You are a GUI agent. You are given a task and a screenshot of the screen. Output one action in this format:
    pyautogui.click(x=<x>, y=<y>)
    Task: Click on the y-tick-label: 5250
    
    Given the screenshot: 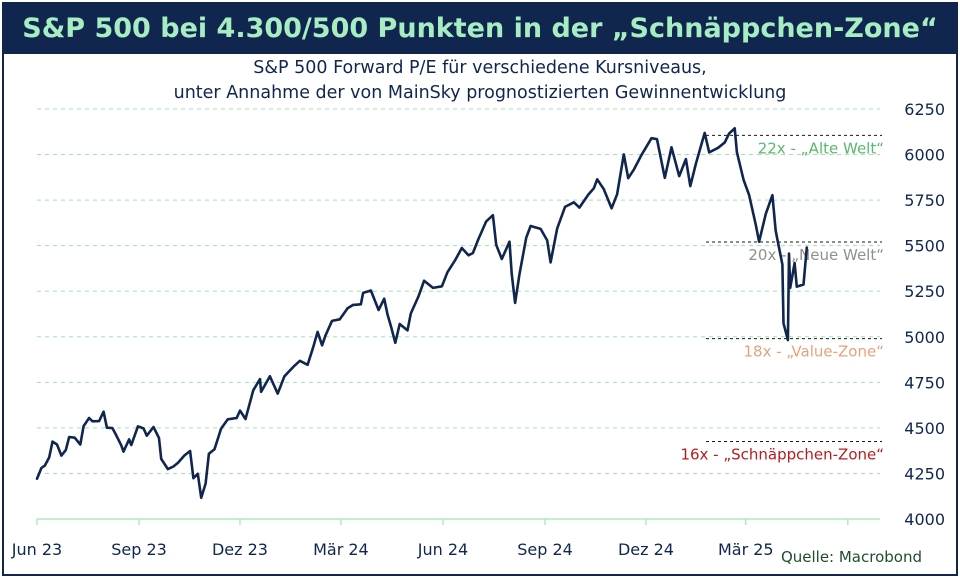 What is the action you would take?
    pyautogui.click(x=924, y=291)
    